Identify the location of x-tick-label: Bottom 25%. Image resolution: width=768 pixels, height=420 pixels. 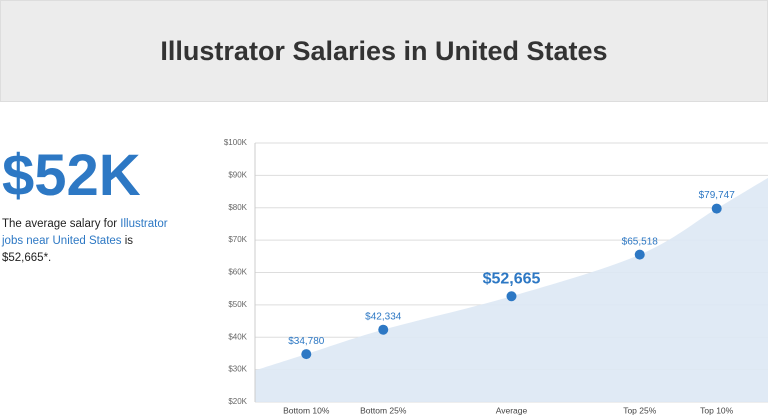
(383, 410).